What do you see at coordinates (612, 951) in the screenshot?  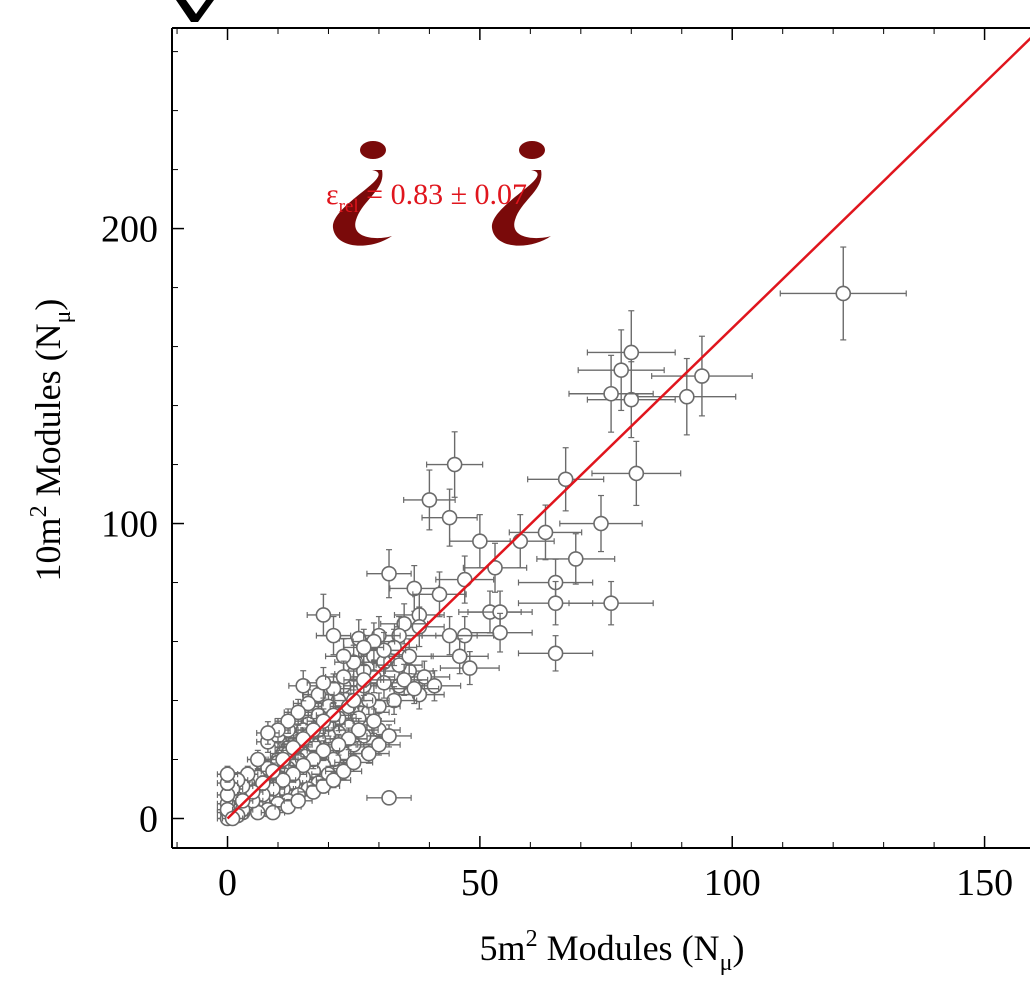 I see `x-axis-label: 5m2 Modules (Nμ)` at bounding box center [612, 951].